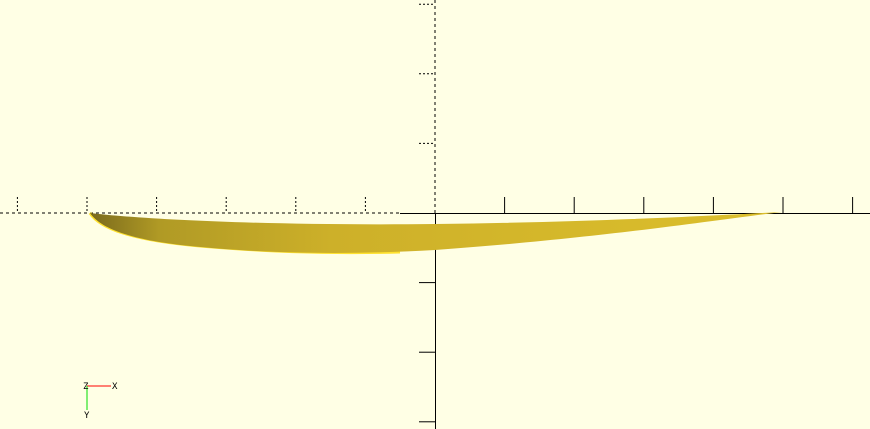 The image size is (870, 429). I want to click on gizmo-y-label: Y, so click(87, 416).